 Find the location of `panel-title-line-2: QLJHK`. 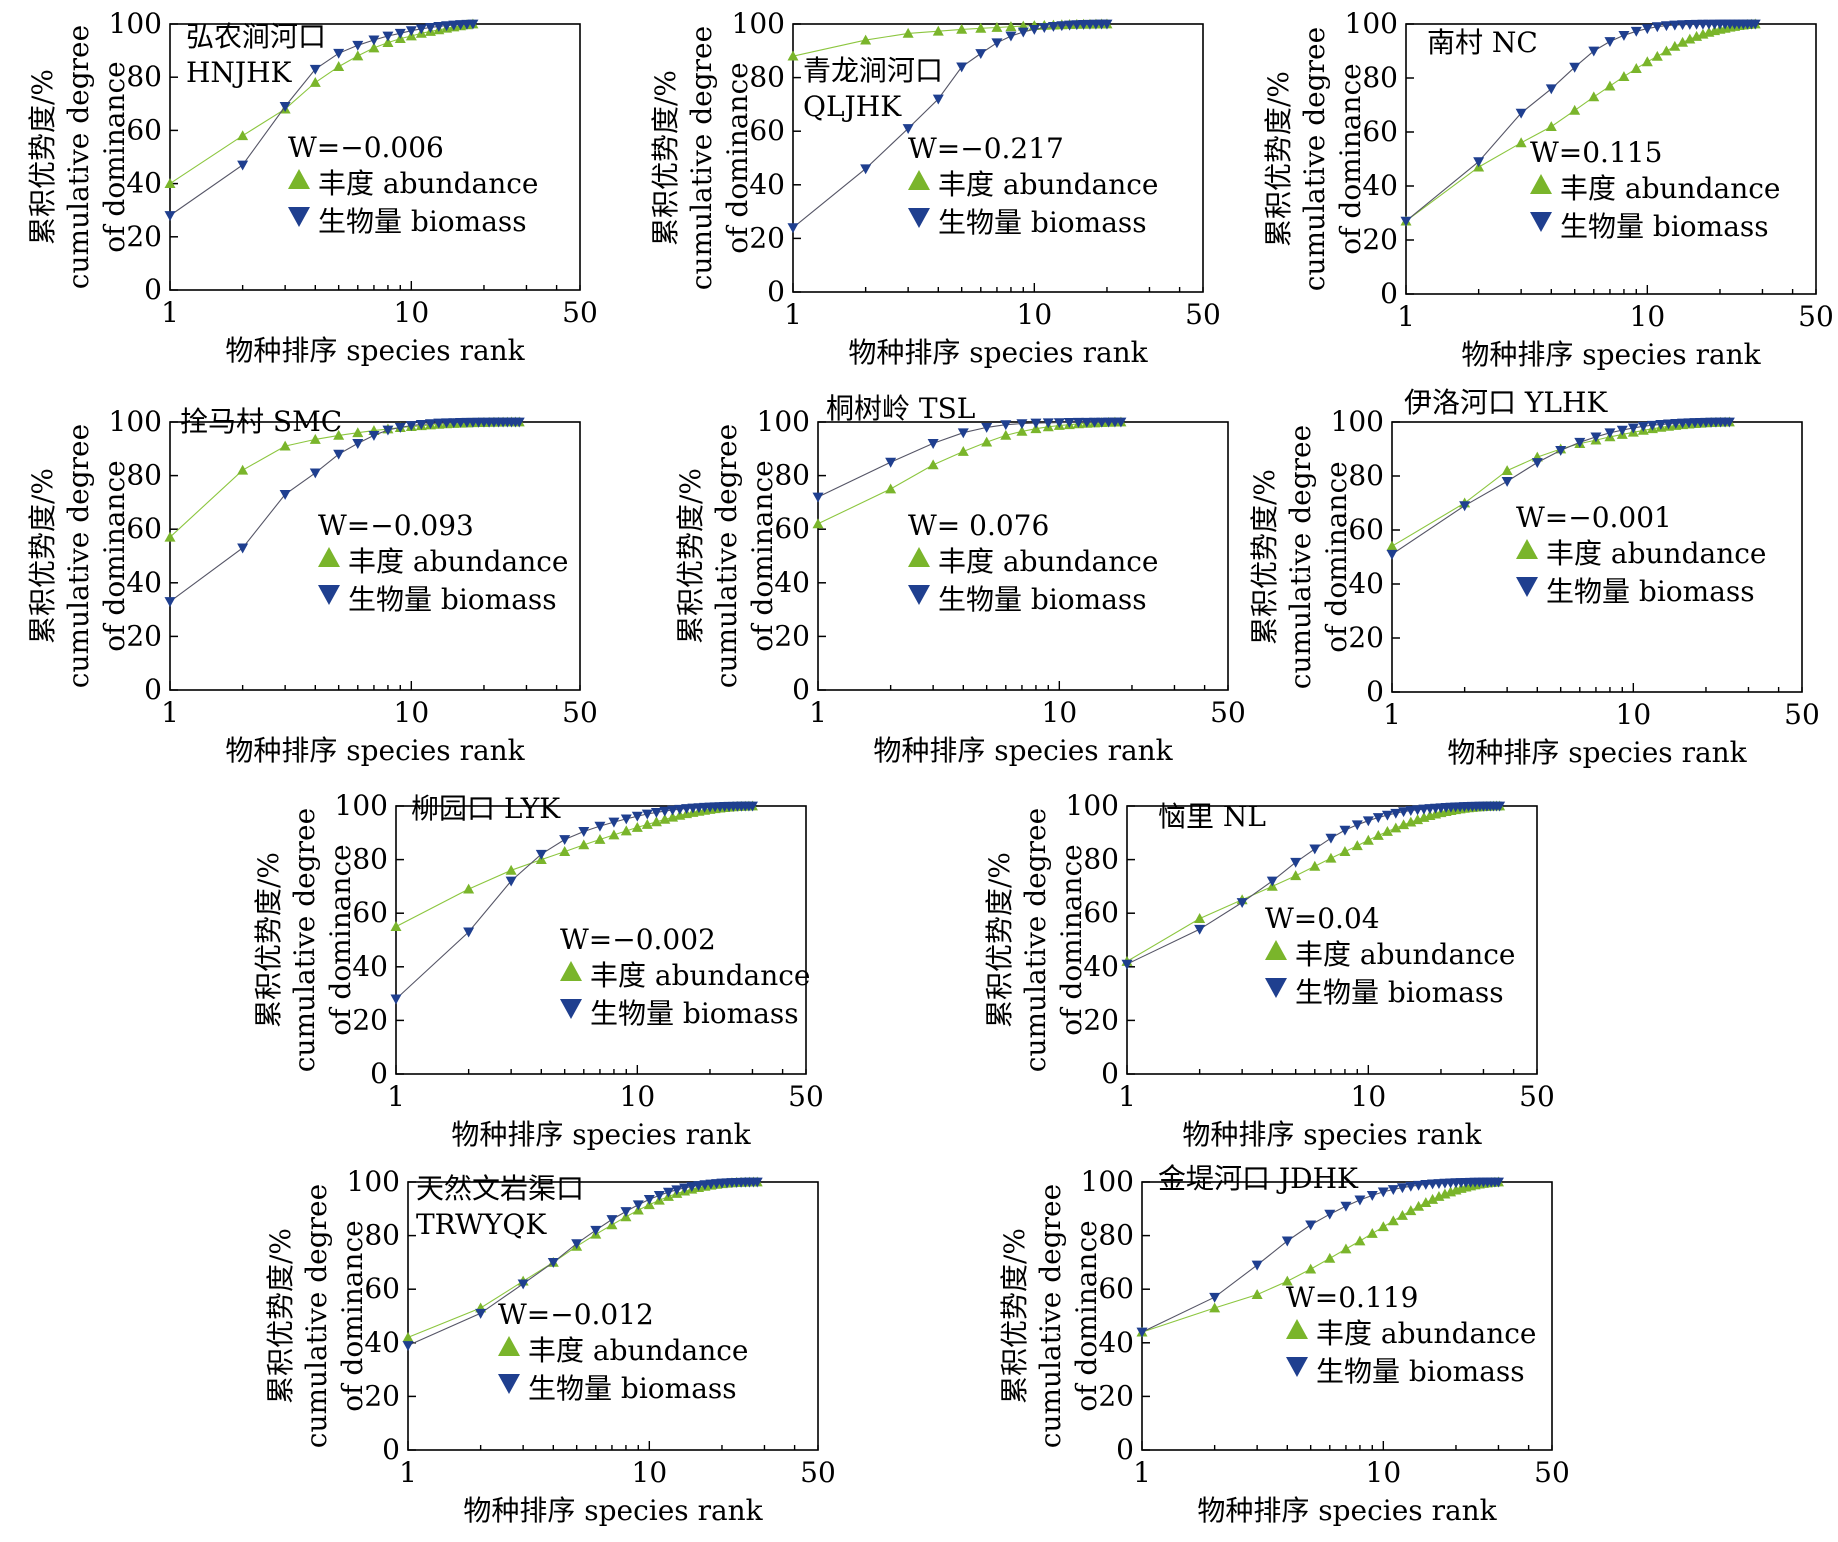

panel-title-line-2: QLJHK is located at coordinates (852, 106).